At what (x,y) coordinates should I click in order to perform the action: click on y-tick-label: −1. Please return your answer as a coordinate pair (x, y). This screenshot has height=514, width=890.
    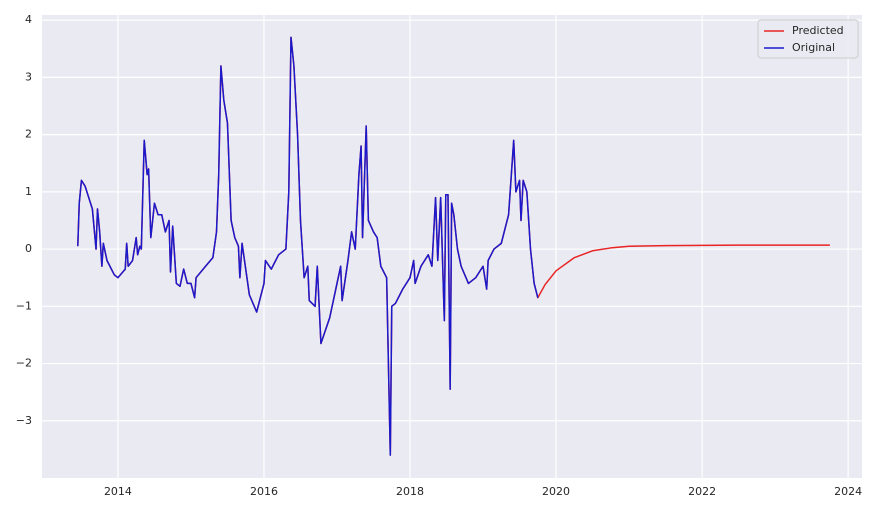
    Looking at the image, I should click on (24, 305).